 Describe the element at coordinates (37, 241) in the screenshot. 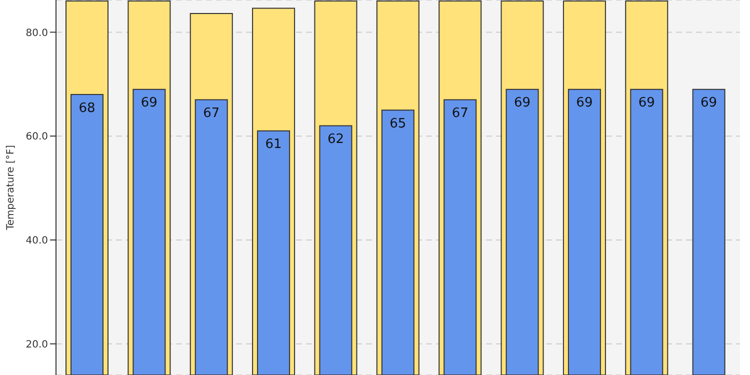

I see `y-tick-label: 40.0` at that location.